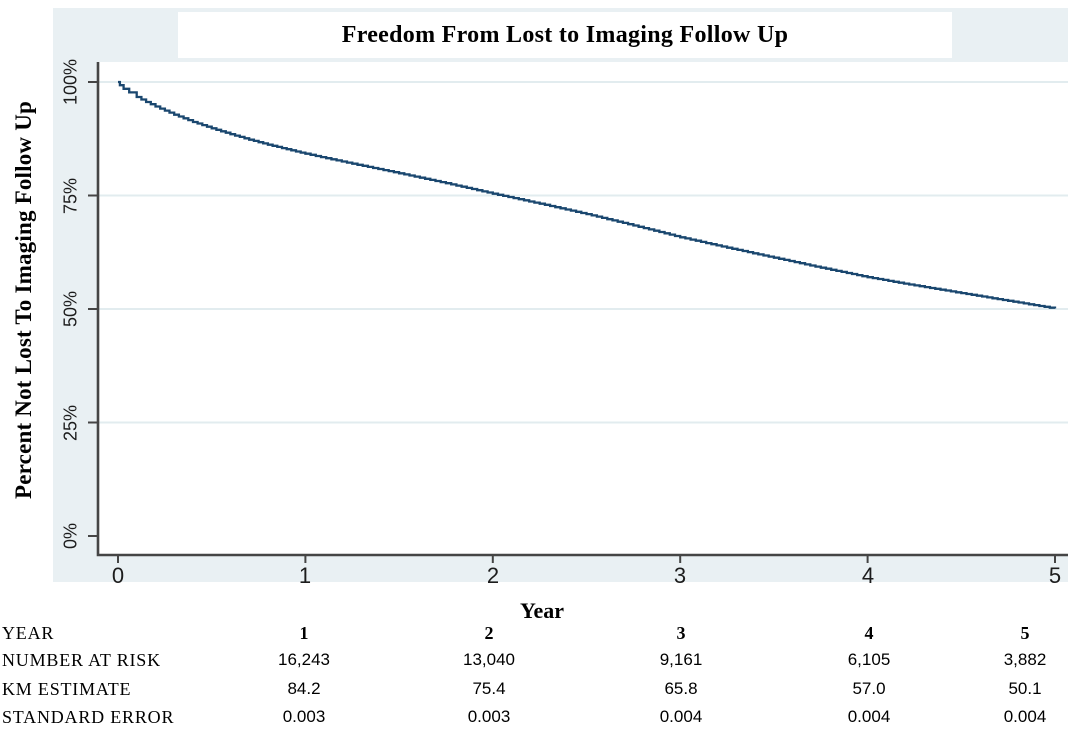  Describe the element at coordinates (81, 660) in the screenshot. I see `risk-row-label-1: NUMBER AT RISK` at that location.